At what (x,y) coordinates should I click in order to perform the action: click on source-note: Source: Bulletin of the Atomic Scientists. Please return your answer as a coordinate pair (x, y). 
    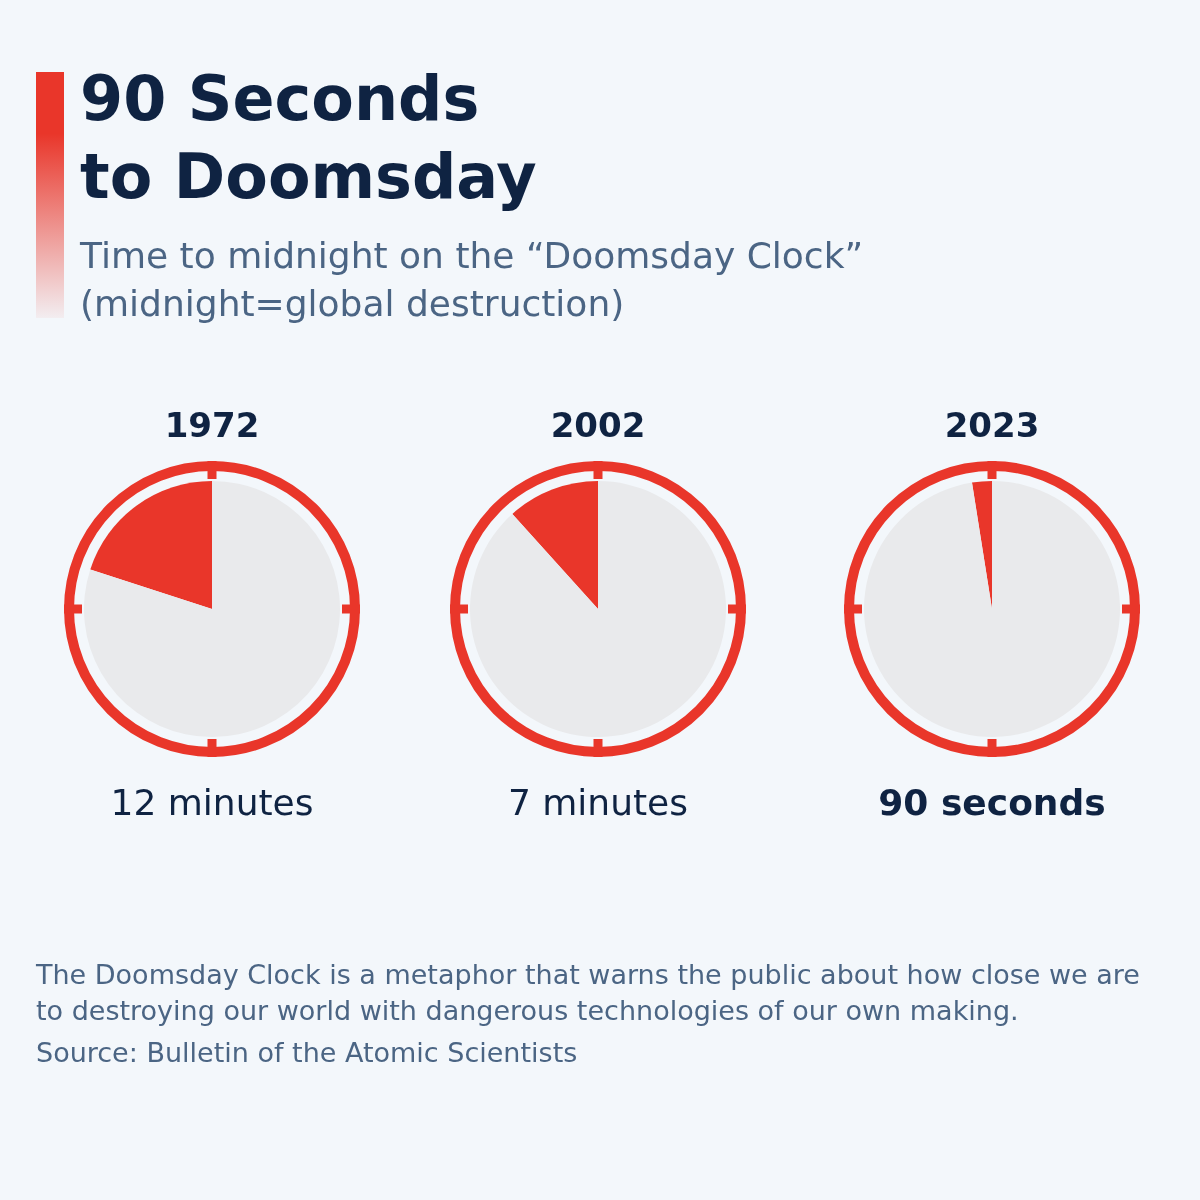
    Looking at the image, I should click on (307, 1053).